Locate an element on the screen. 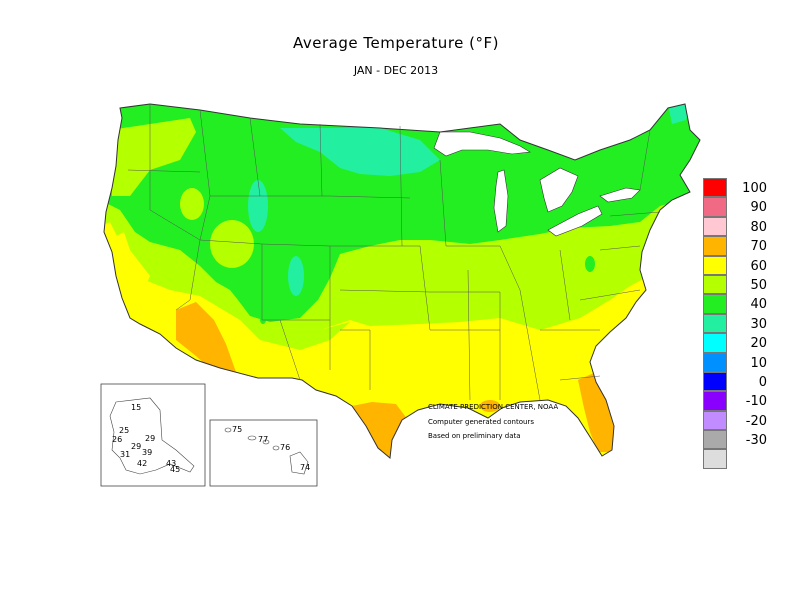  legend-item: 70 is located at coordinates (743, 246).